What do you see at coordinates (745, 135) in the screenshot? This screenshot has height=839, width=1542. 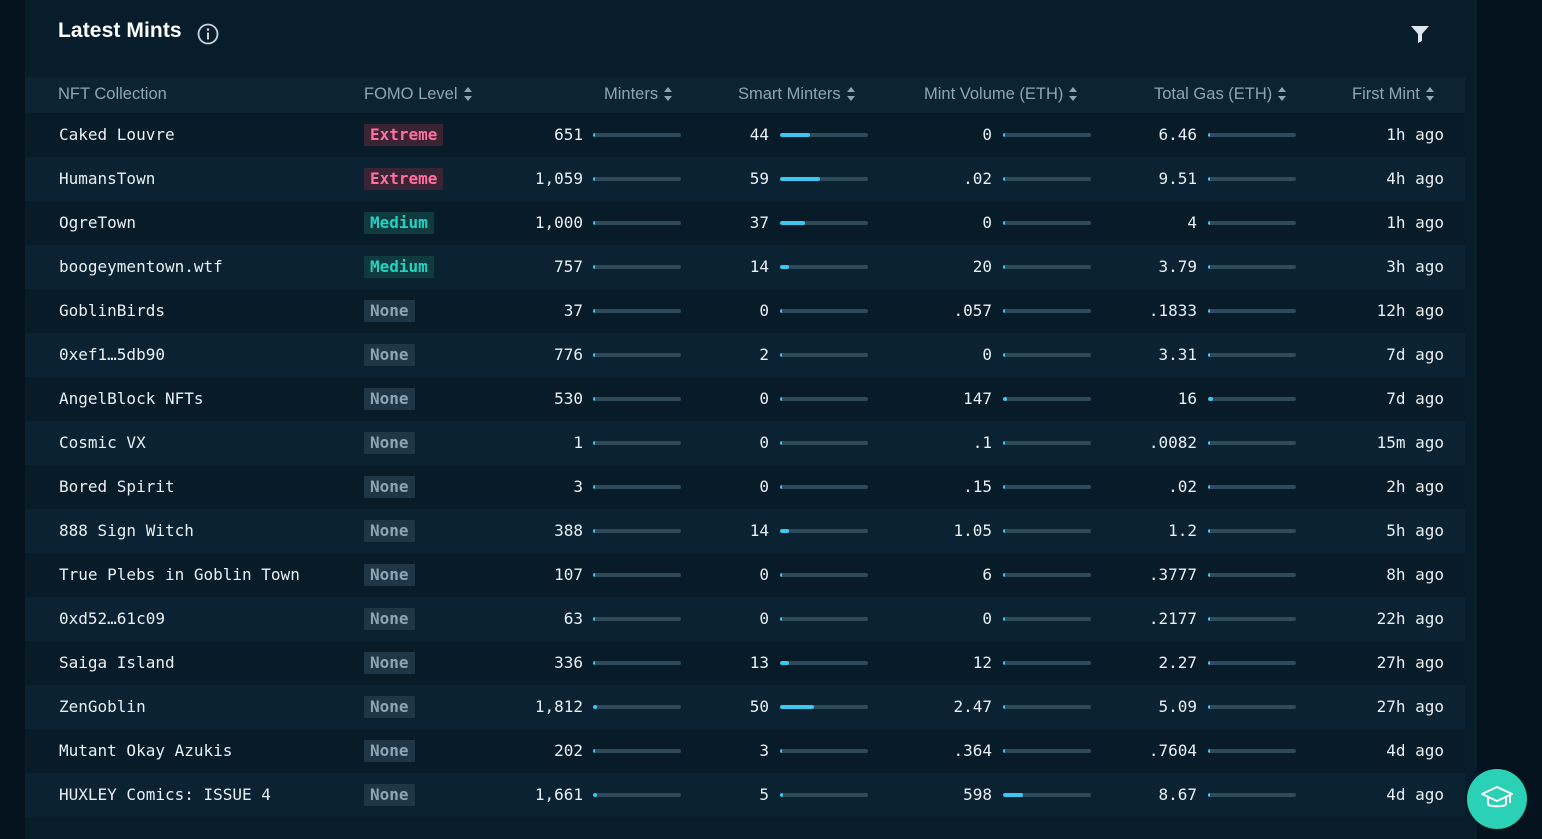 I see `table-row: Caked Louvre Extreme 651 44 0 6.46 1h ago` at bounding box center [745, 135].